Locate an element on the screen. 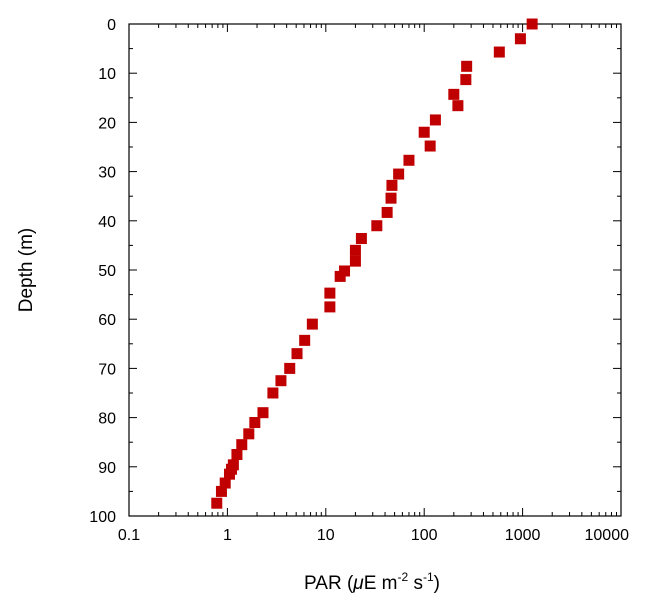 The height and width of the screenshot is (602, 654). y-axis-title: Depth (m) is located at coordinates (26, 270).